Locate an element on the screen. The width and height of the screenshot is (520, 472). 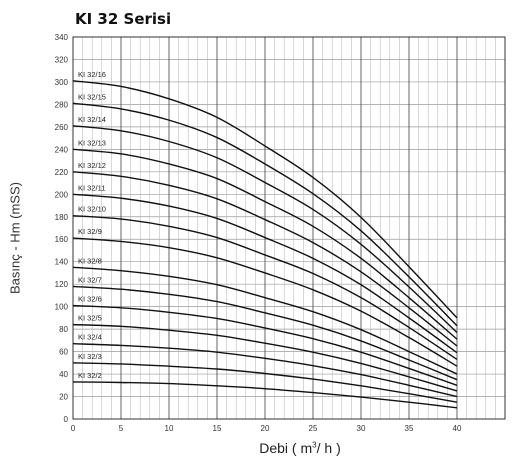
x-tick-label: 40 is located at coordinates (457, 428).